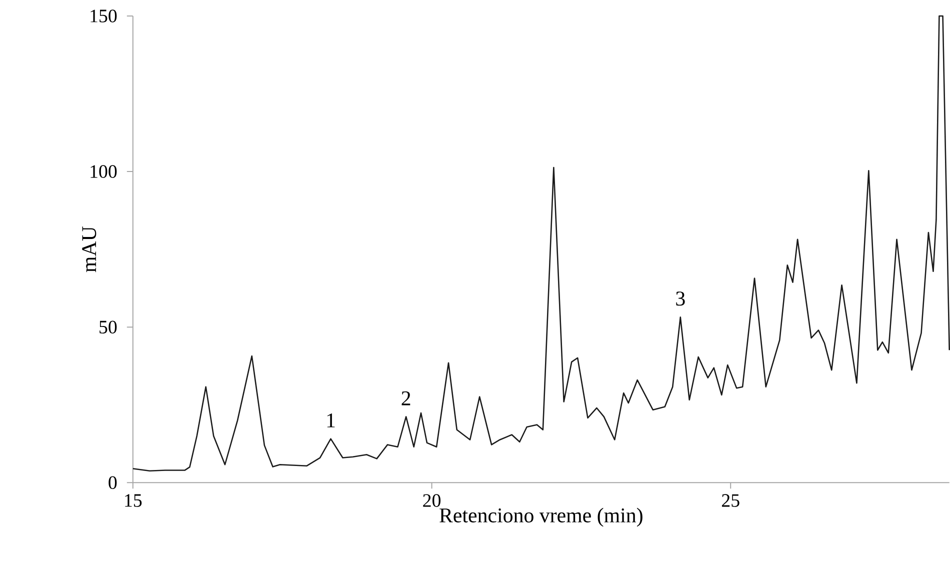  I want to click on y-axis-title: mAU, so click(89, 249).